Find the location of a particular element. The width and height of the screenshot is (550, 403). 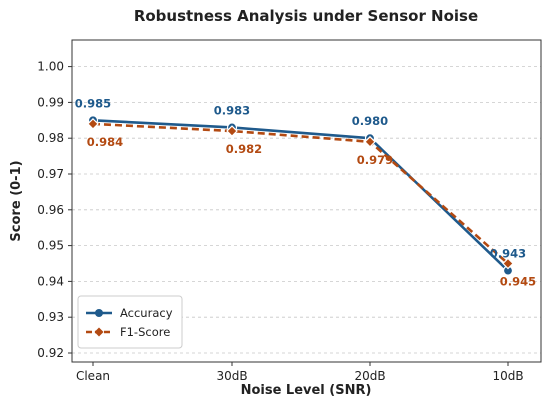

chart-title: Robustness Analysis under Sensor Noise is located at coordinates (306, 16).